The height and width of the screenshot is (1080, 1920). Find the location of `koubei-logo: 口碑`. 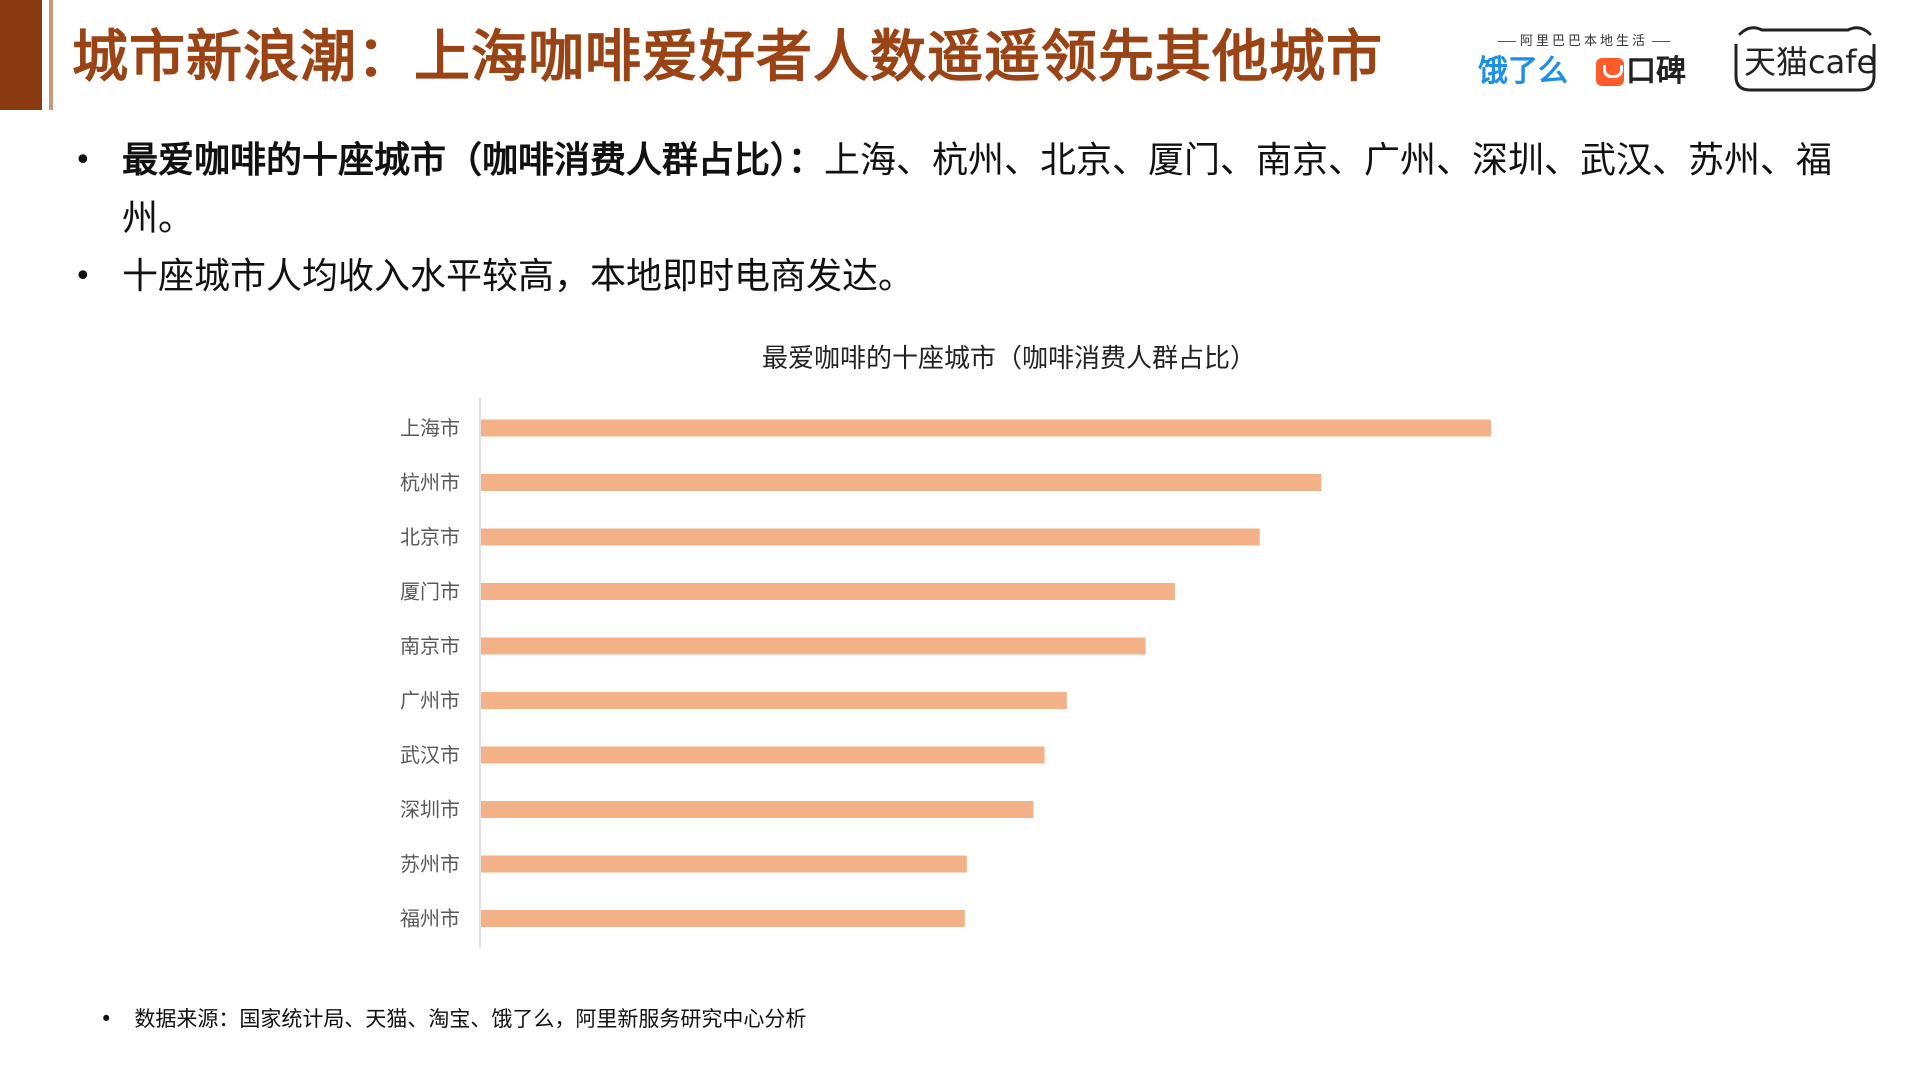

koubei-logo: 口碑 is located at coordinates (1656, 72).